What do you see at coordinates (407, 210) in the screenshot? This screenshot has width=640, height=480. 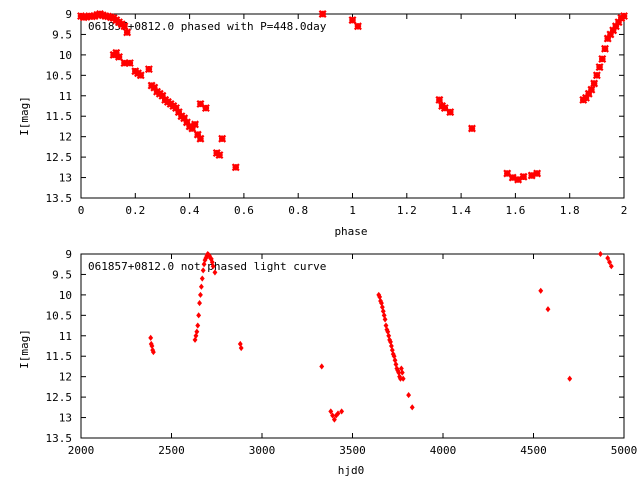 I see `x-tick-label: 1.2` at bounding box center [407, 210].